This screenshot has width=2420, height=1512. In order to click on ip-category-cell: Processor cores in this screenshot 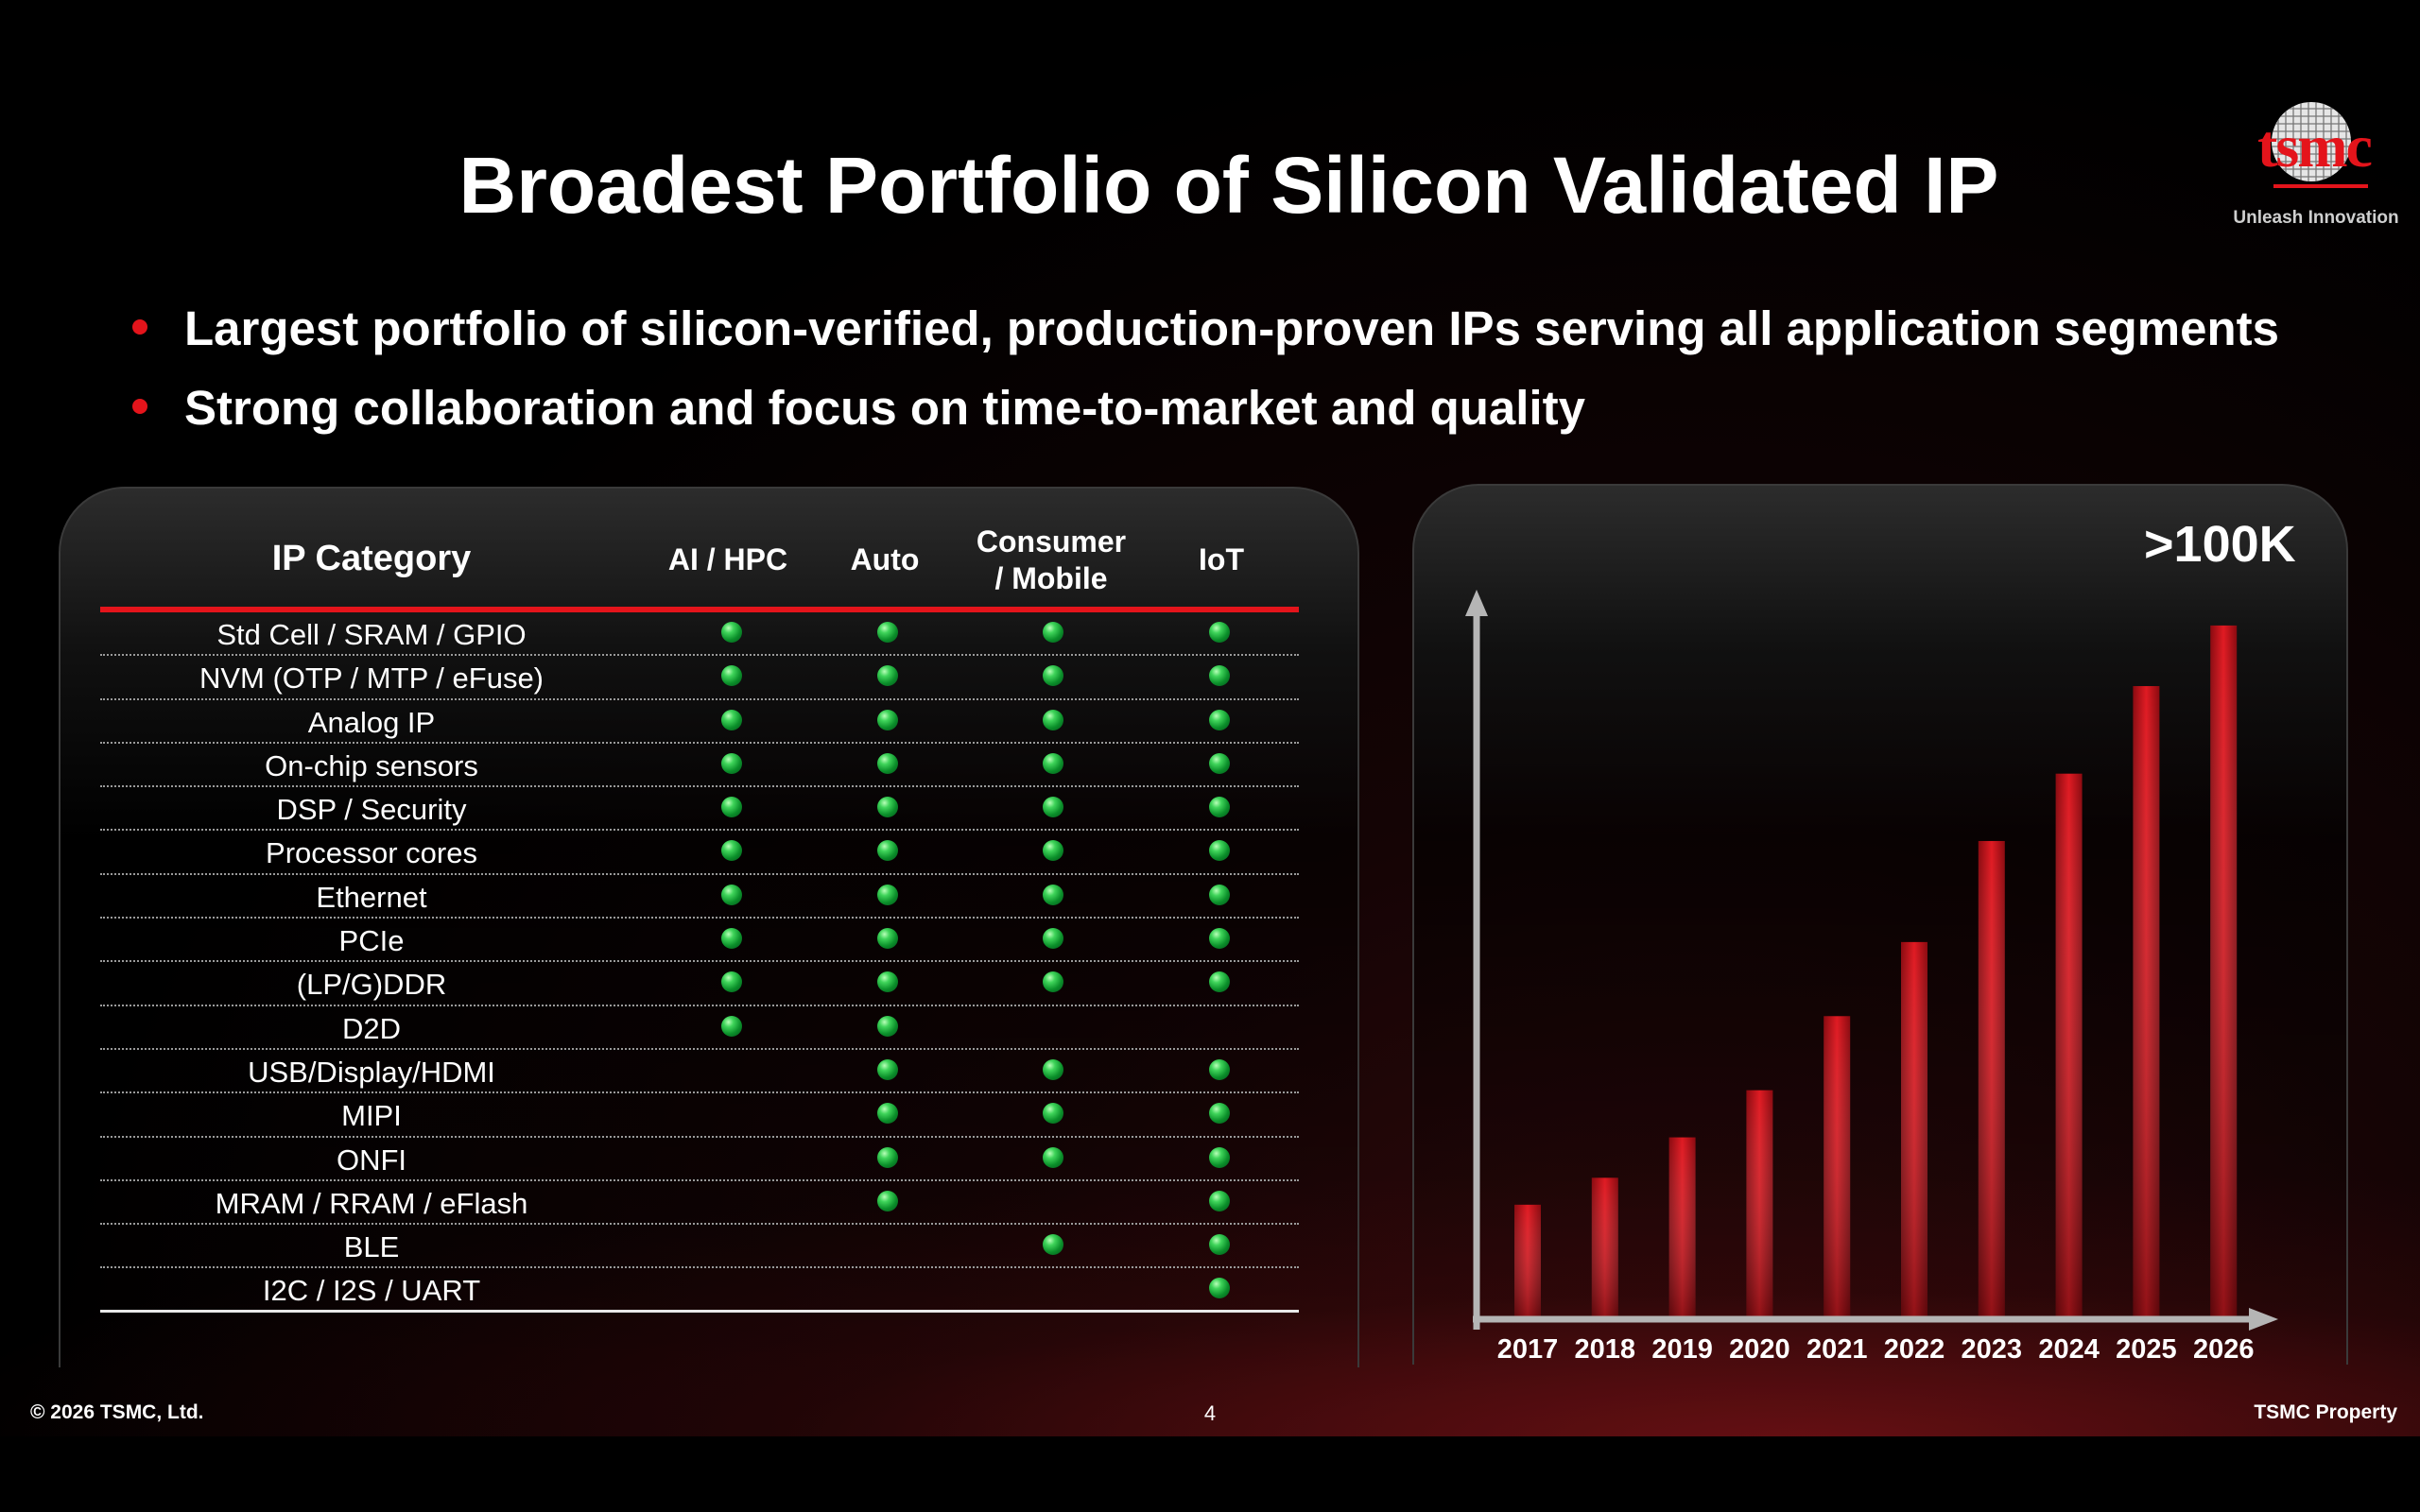, I will do `click(371, 853)`.